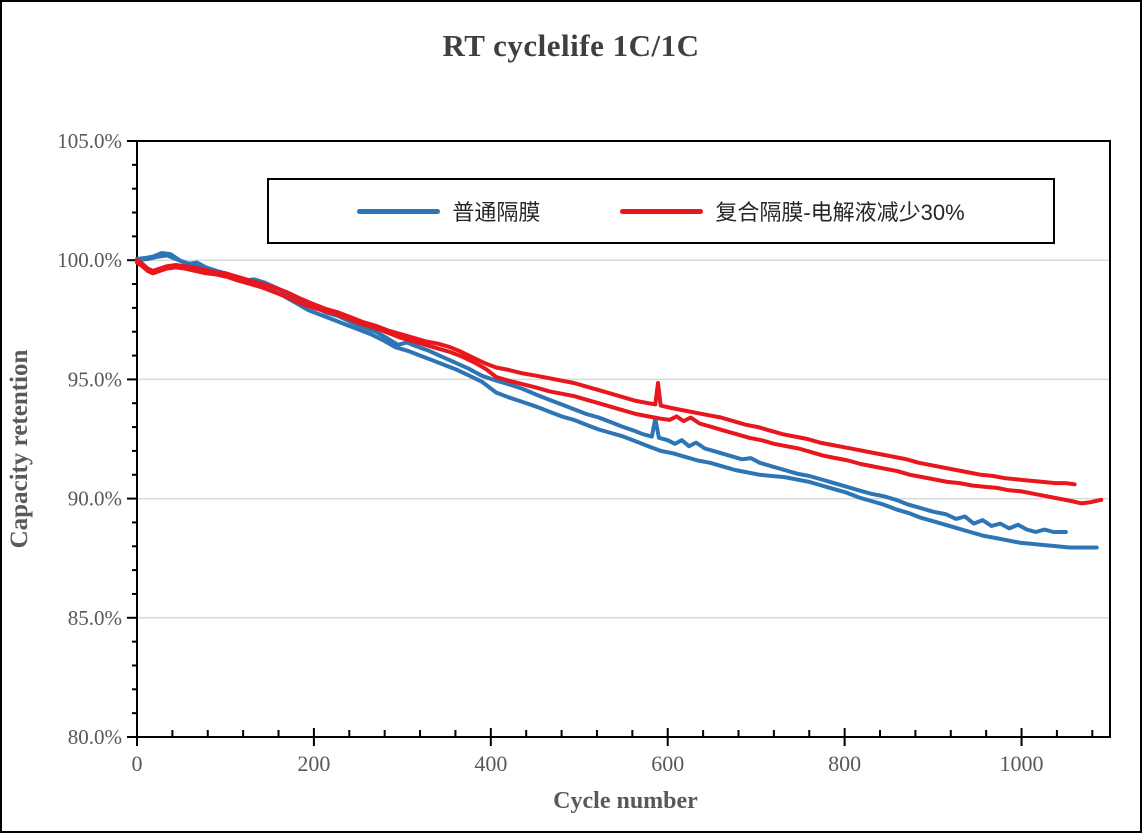  I want to click on y-tick-label-105: 105.0%, so click(89, 141).